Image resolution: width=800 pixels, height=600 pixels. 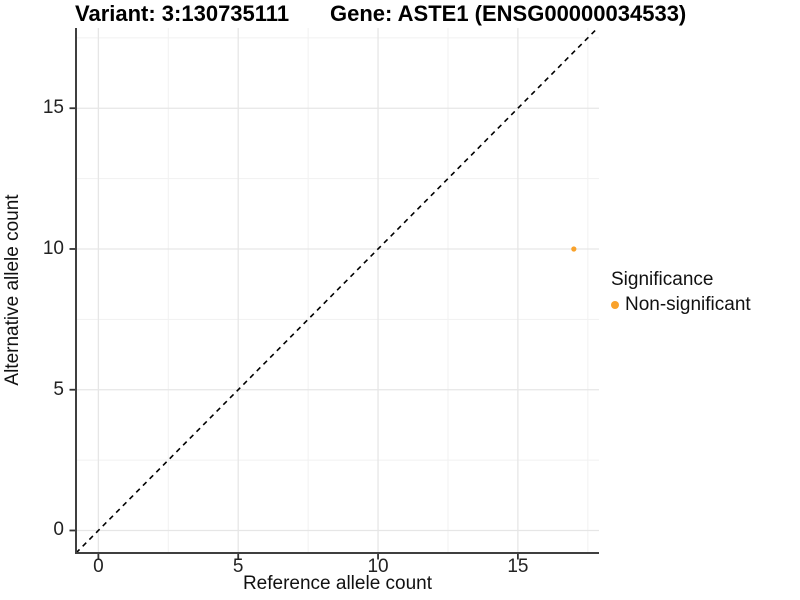 I want to click on legend-item: Non-significant, so click(x=681, y=305).